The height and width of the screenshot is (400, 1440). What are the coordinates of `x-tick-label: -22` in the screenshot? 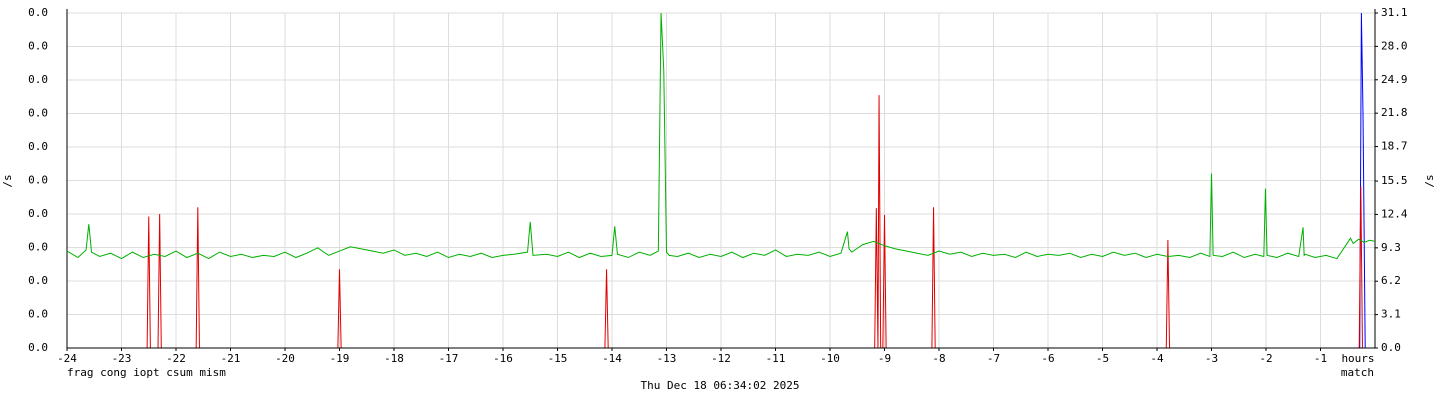 It's located at (176, 358).